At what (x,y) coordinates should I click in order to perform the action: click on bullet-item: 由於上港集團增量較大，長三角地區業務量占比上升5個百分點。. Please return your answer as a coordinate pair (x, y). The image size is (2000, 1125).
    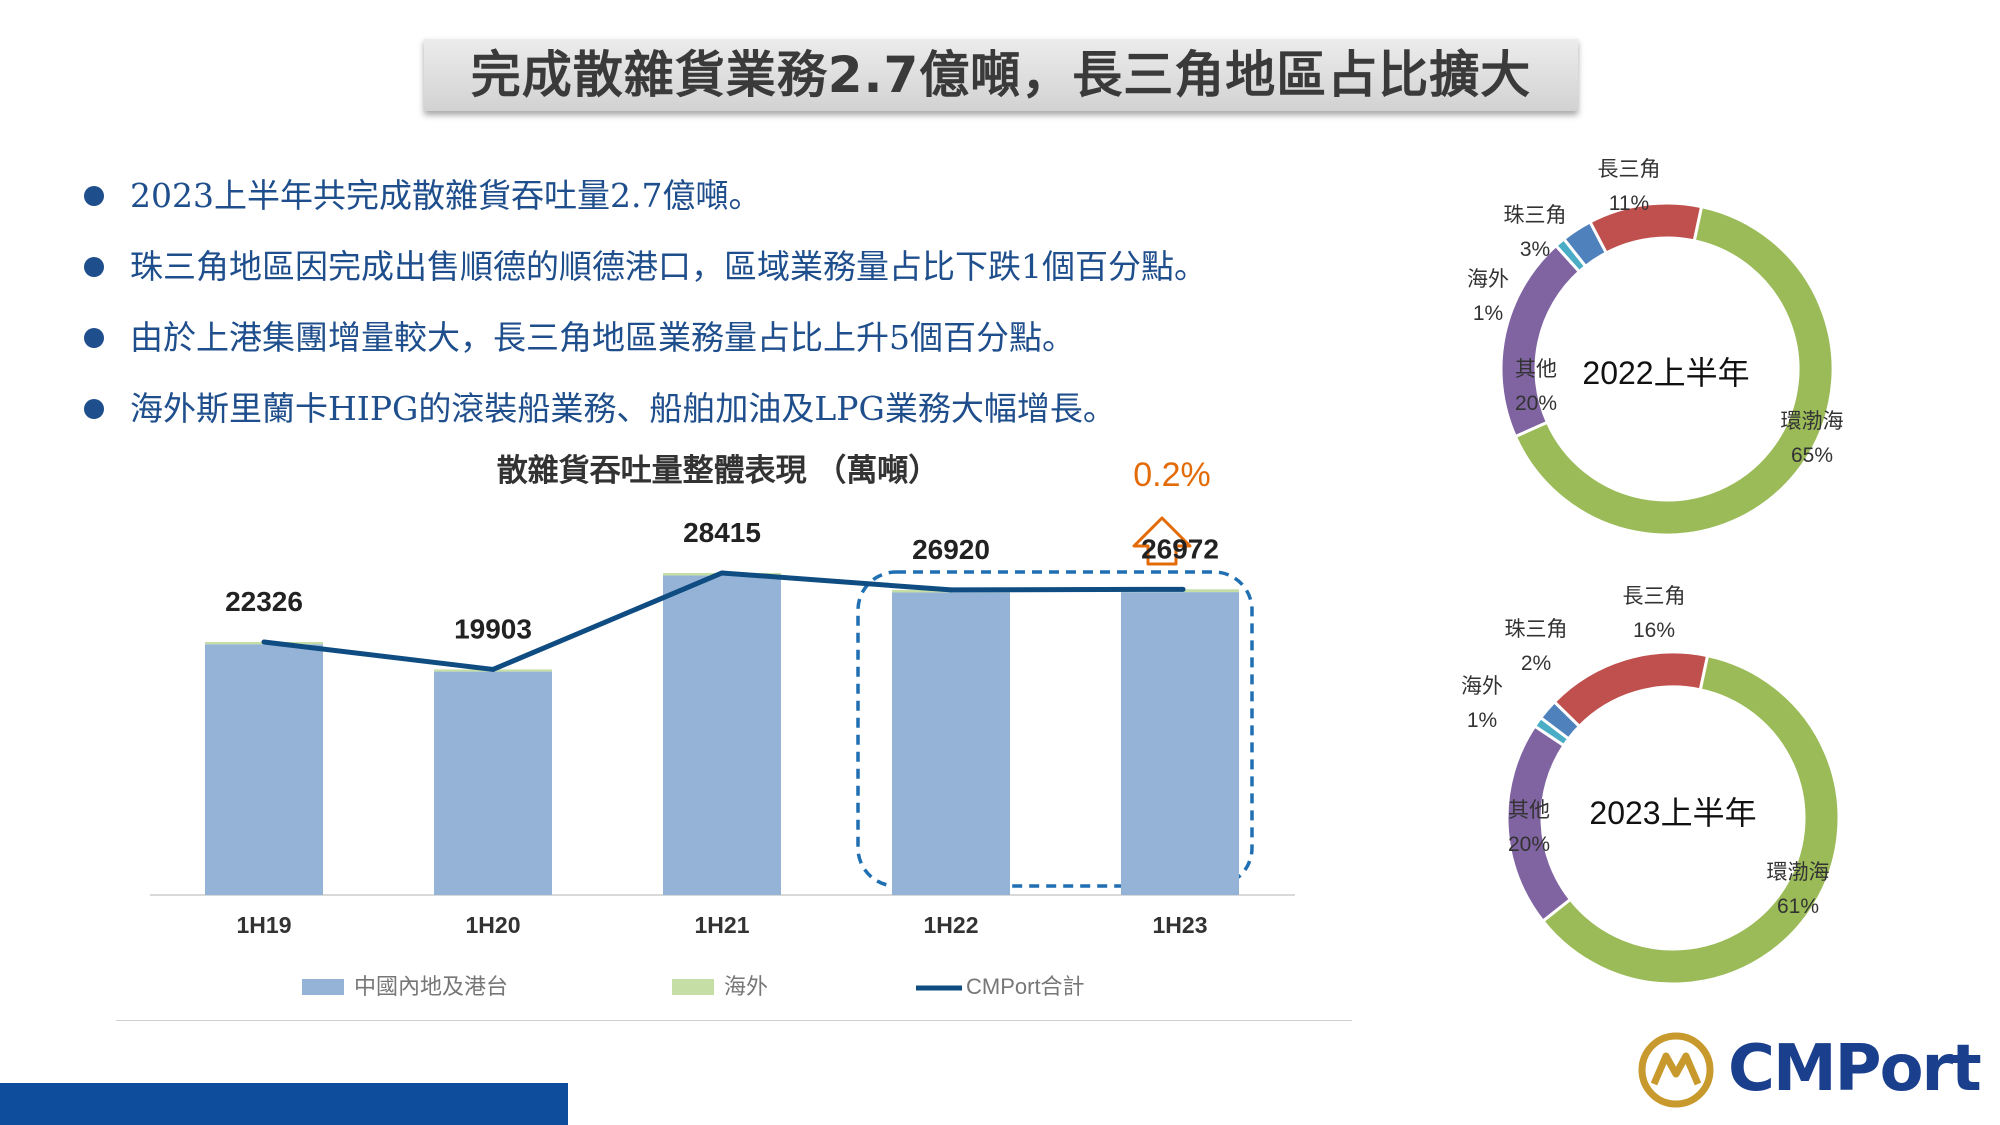
    Looking at the image, I should click on (644, 345).